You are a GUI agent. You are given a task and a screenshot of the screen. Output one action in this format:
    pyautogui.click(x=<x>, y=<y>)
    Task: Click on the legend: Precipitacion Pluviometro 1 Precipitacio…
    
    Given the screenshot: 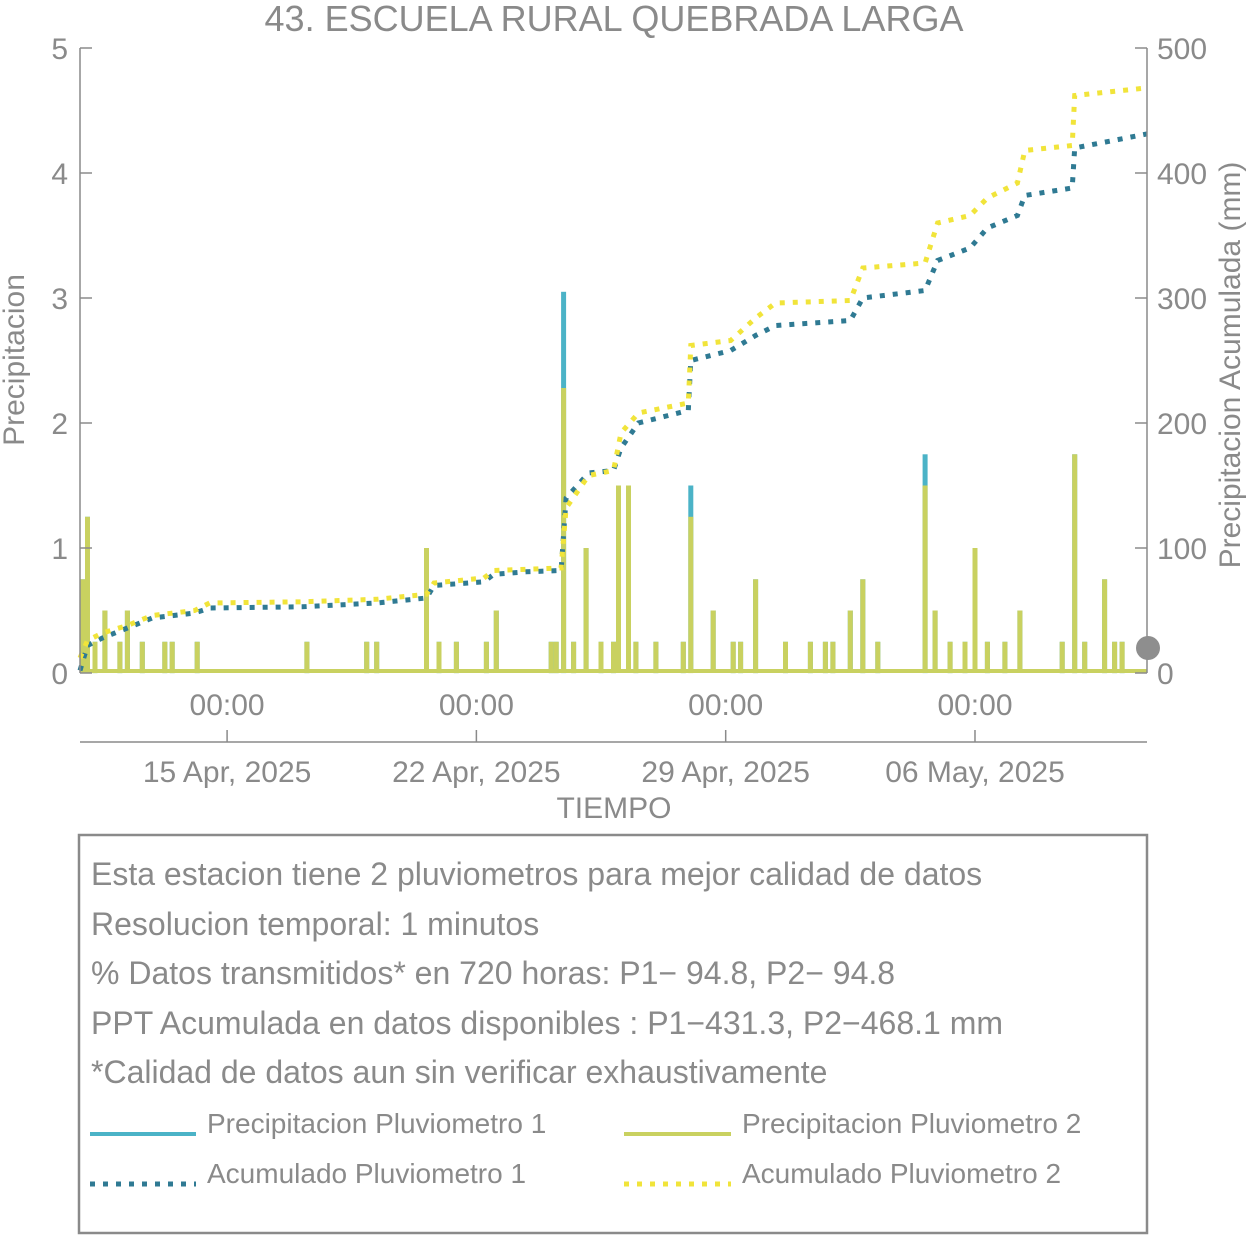 What is the action you would take?
    pyautogui.click(x=585, y=1148)
    